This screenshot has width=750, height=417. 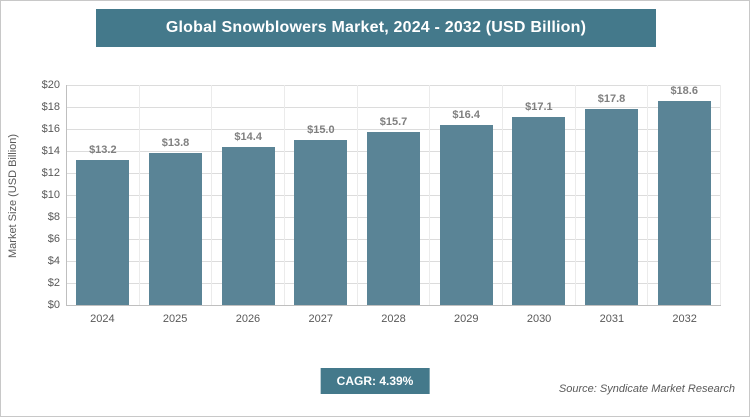 I want to click on bar-value-label: $17.8, so click(x=611, y=99).